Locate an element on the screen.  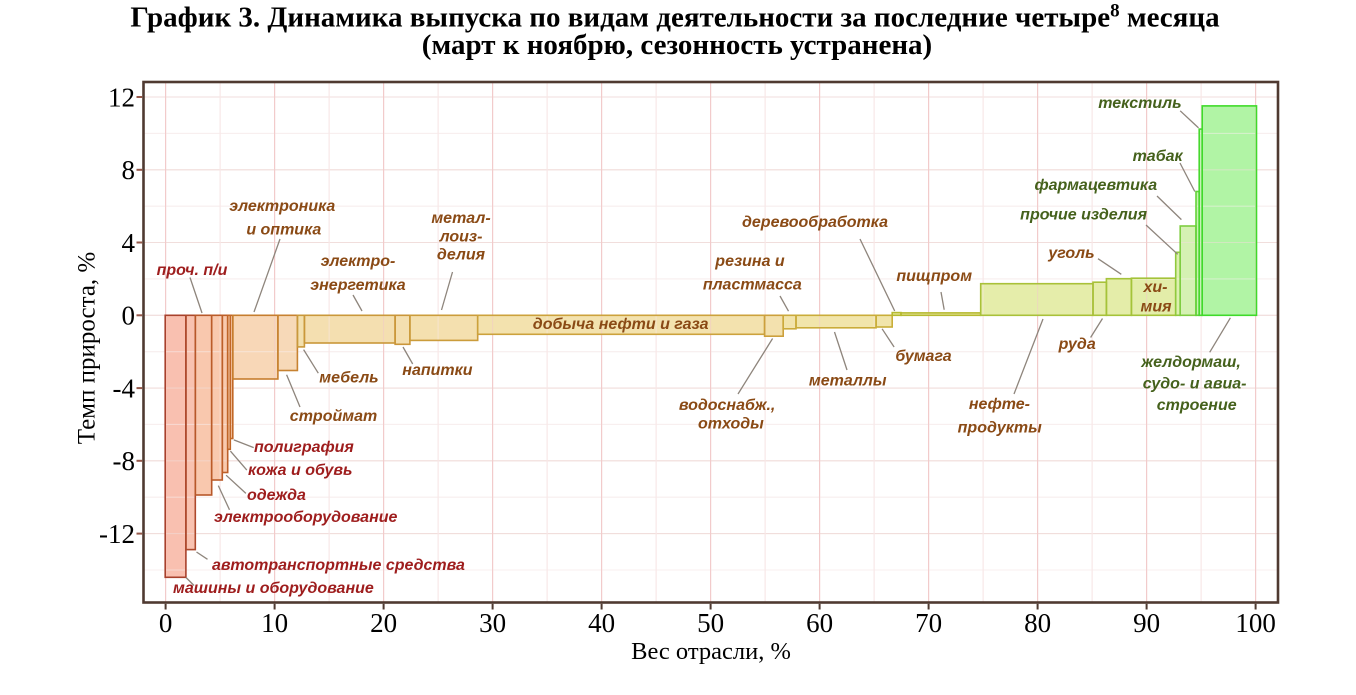
svg-text: металлы is located at coordinates (848, 381).